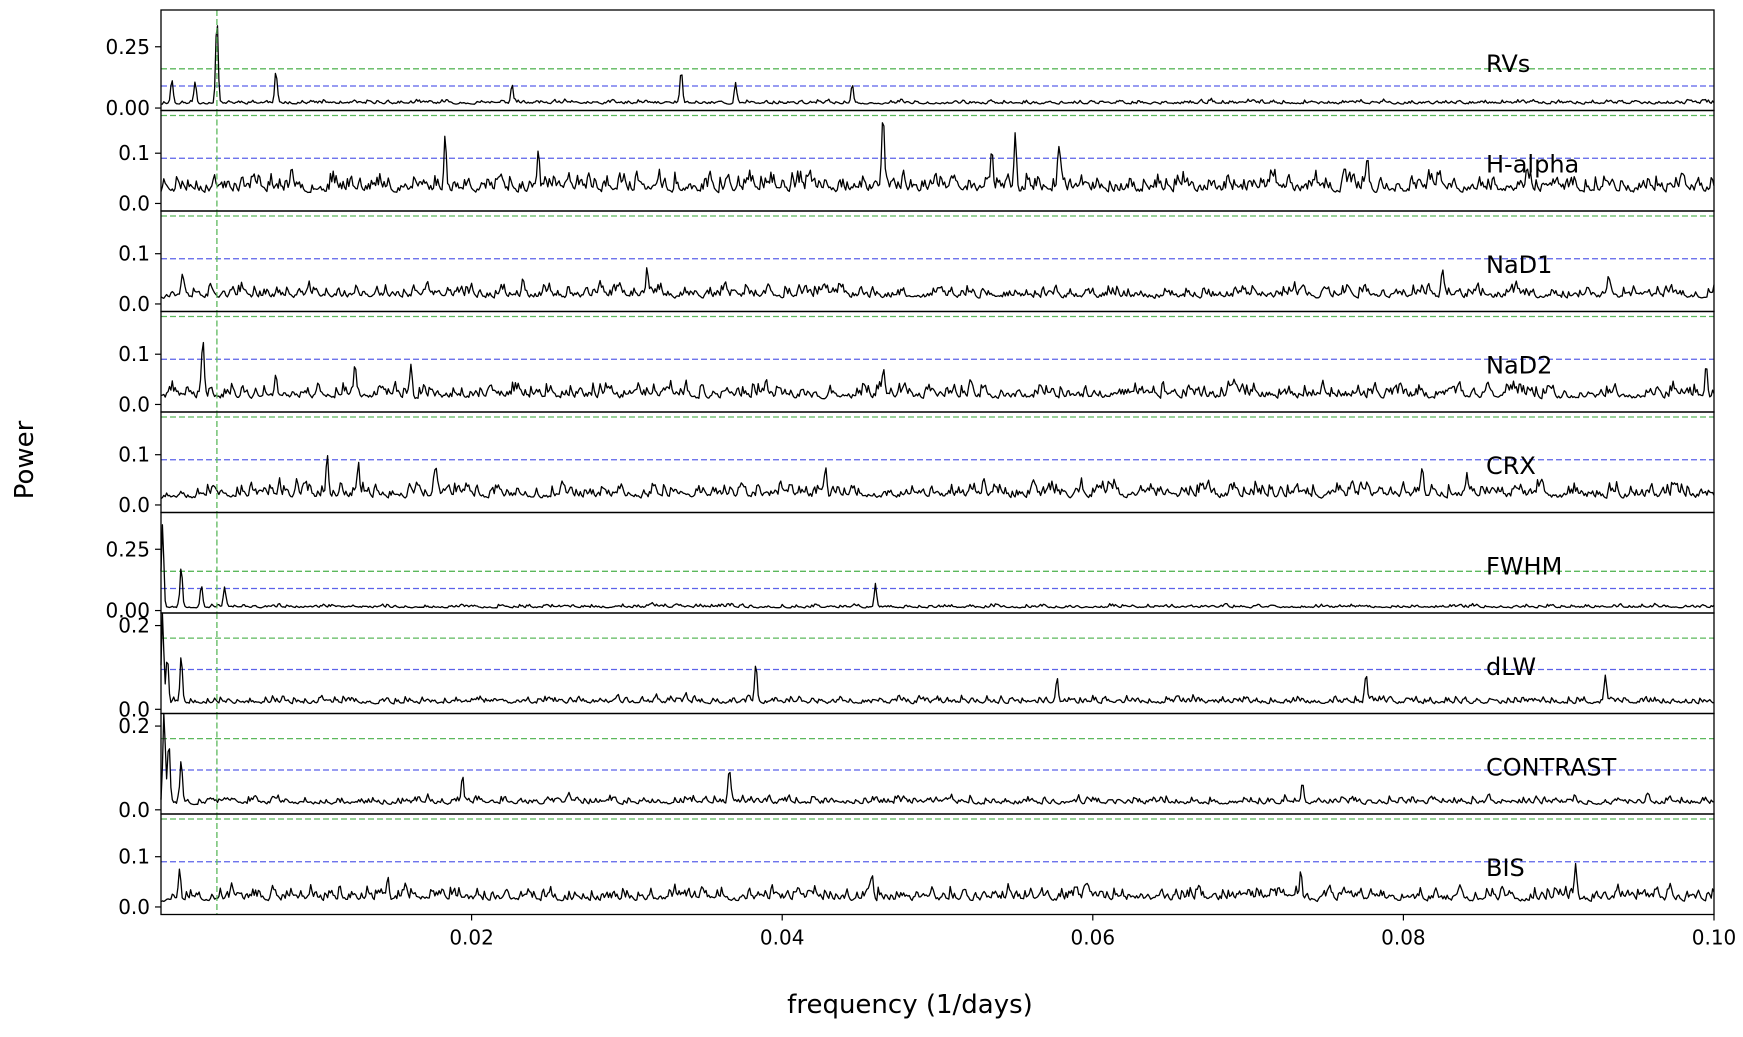 The height and width of the screenshot is (1037, 1743). What do you see at coordinates (937, 882) in the screenshot?
I see `series-line-bis` at bounding box center [937, 882].